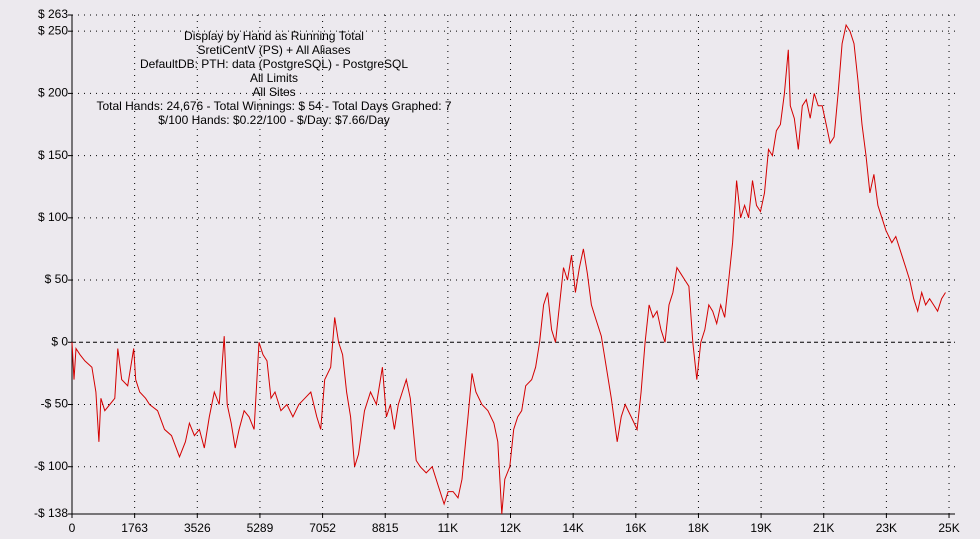 The width and height of the screenshot is (980, 539). What do you see at coordinates (53, 93) in the screenshot?
I see `y-tick-label: $ 200` at bounding box center [53, 93].